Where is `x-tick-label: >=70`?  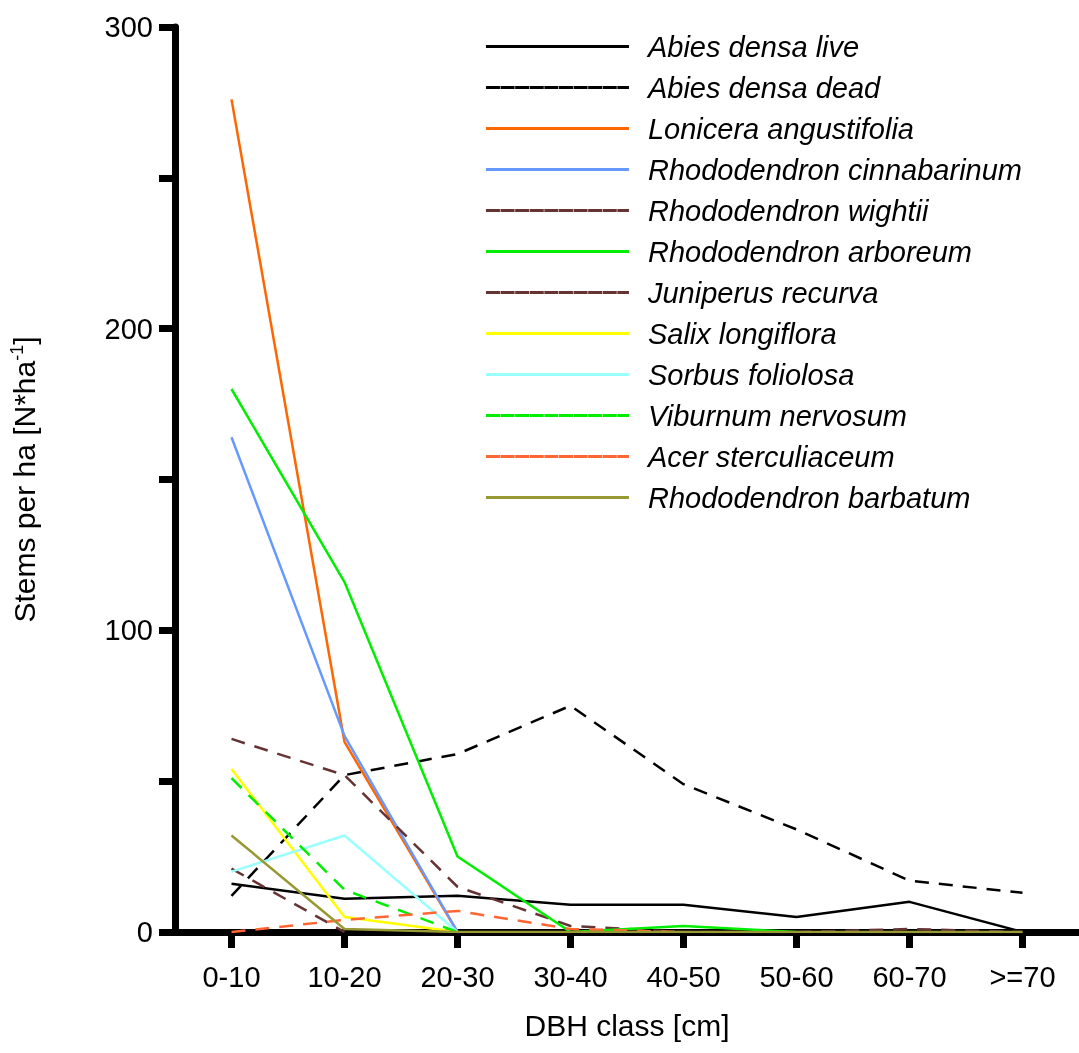
x-tick-label: >=70 is located at coordinates (1022, 976).